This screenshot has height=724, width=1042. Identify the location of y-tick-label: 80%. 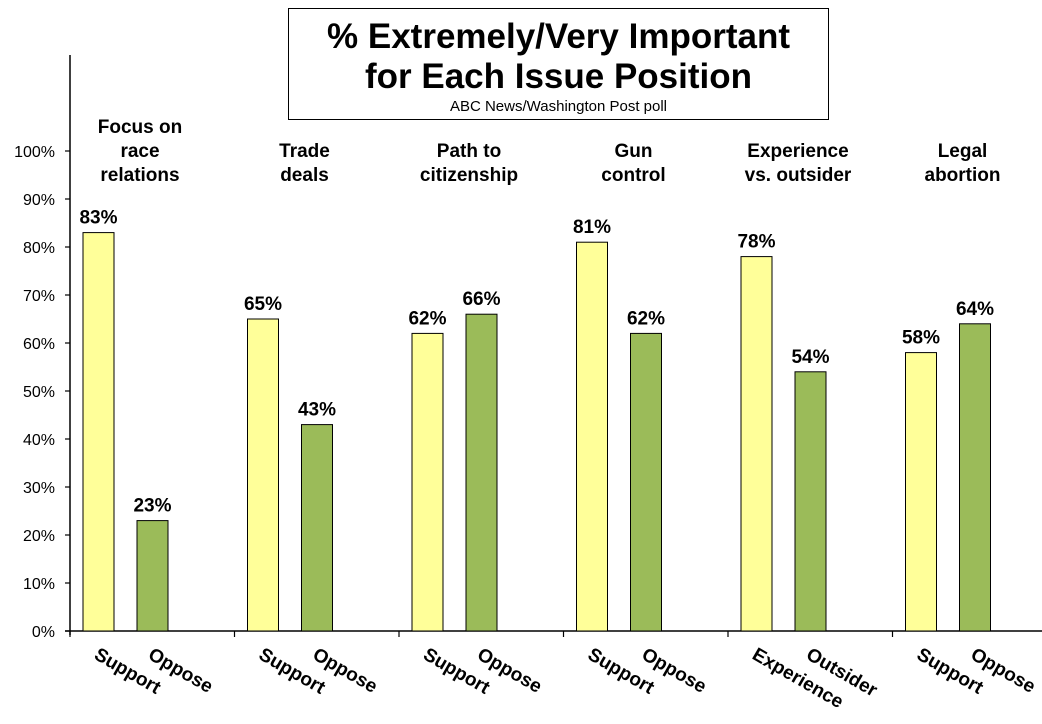
(39, 248).